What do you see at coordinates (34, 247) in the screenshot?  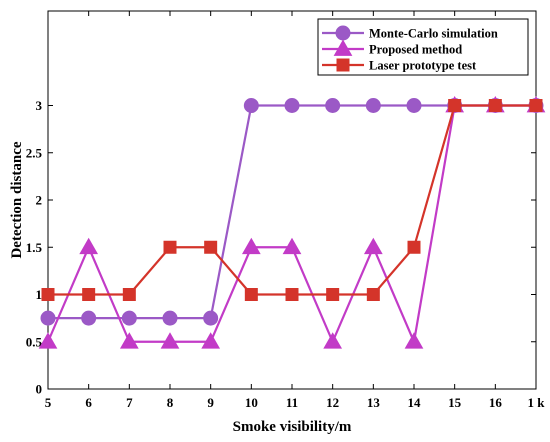 I see `y-tick-label: 1.5` at bounding box center [34, 247].